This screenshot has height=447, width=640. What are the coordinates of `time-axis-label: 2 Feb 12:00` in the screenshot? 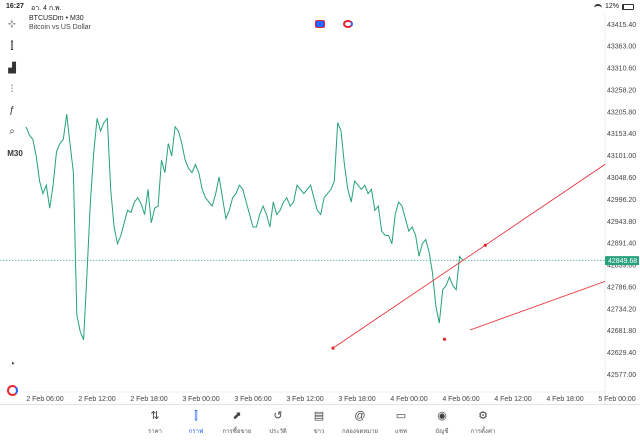 It's located at (96, 399).